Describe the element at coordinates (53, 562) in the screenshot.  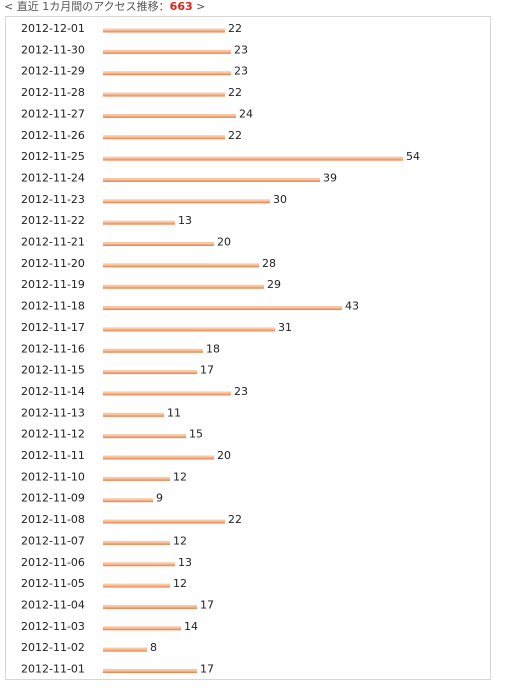
I see `date-tick-label: 2012-11-06` at that location.